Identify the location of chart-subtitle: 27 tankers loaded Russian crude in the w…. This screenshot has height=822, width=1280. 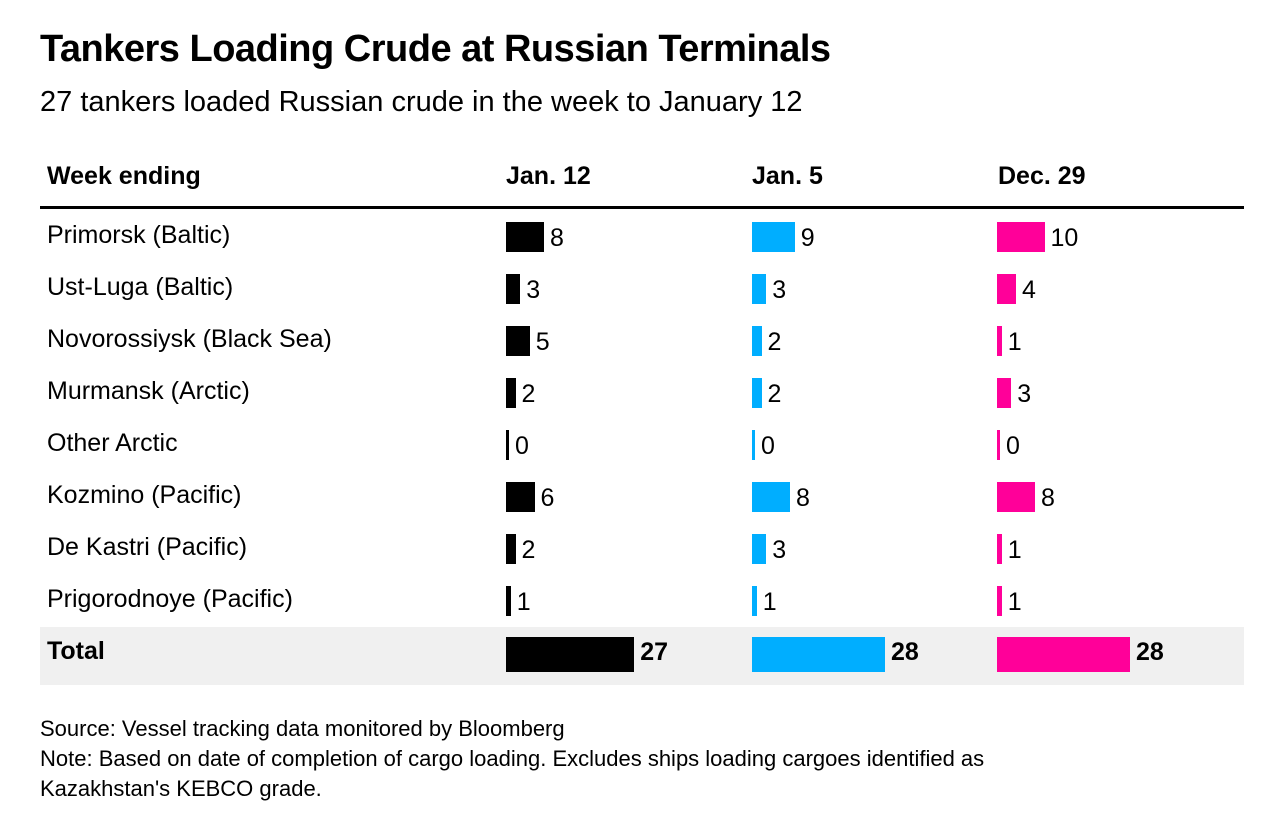
(421, 102).